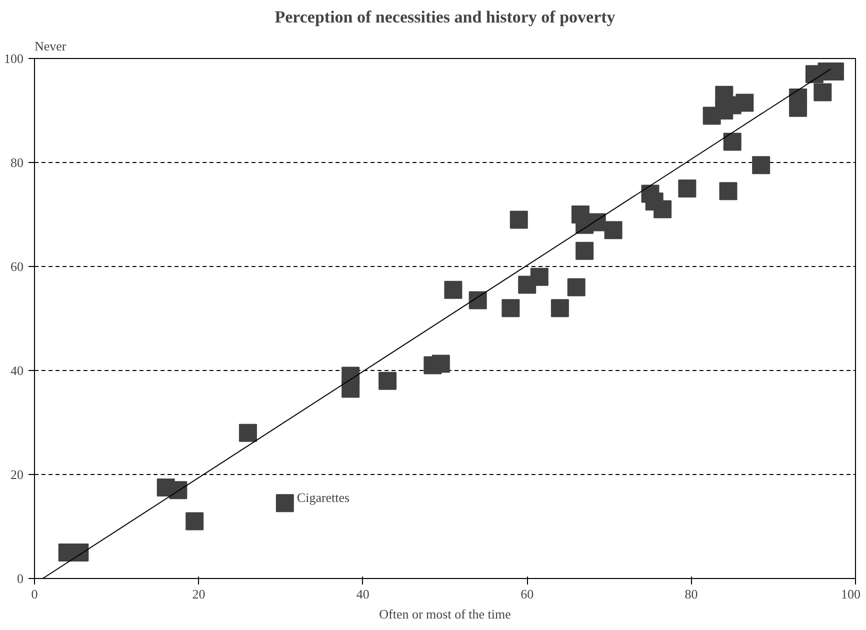 This screenshot has height=630, width=866. What do you see at coordinates (323, 498) in the screenshot?
I see `annotation: Cigarettes` at bounding box center [323, 498].